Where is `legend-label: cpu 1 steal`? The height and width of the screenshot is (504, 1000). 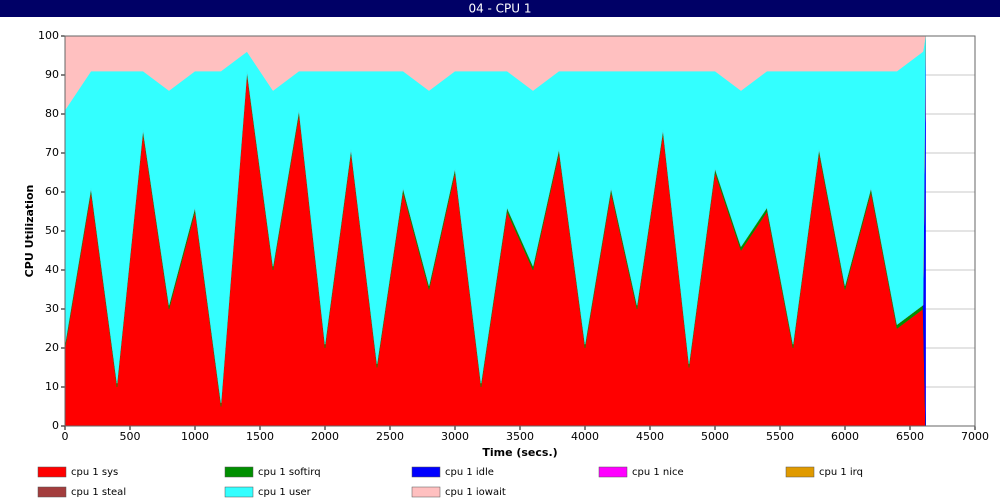
legend-label: cpu 1 steal is located at coordinates (98, 492).